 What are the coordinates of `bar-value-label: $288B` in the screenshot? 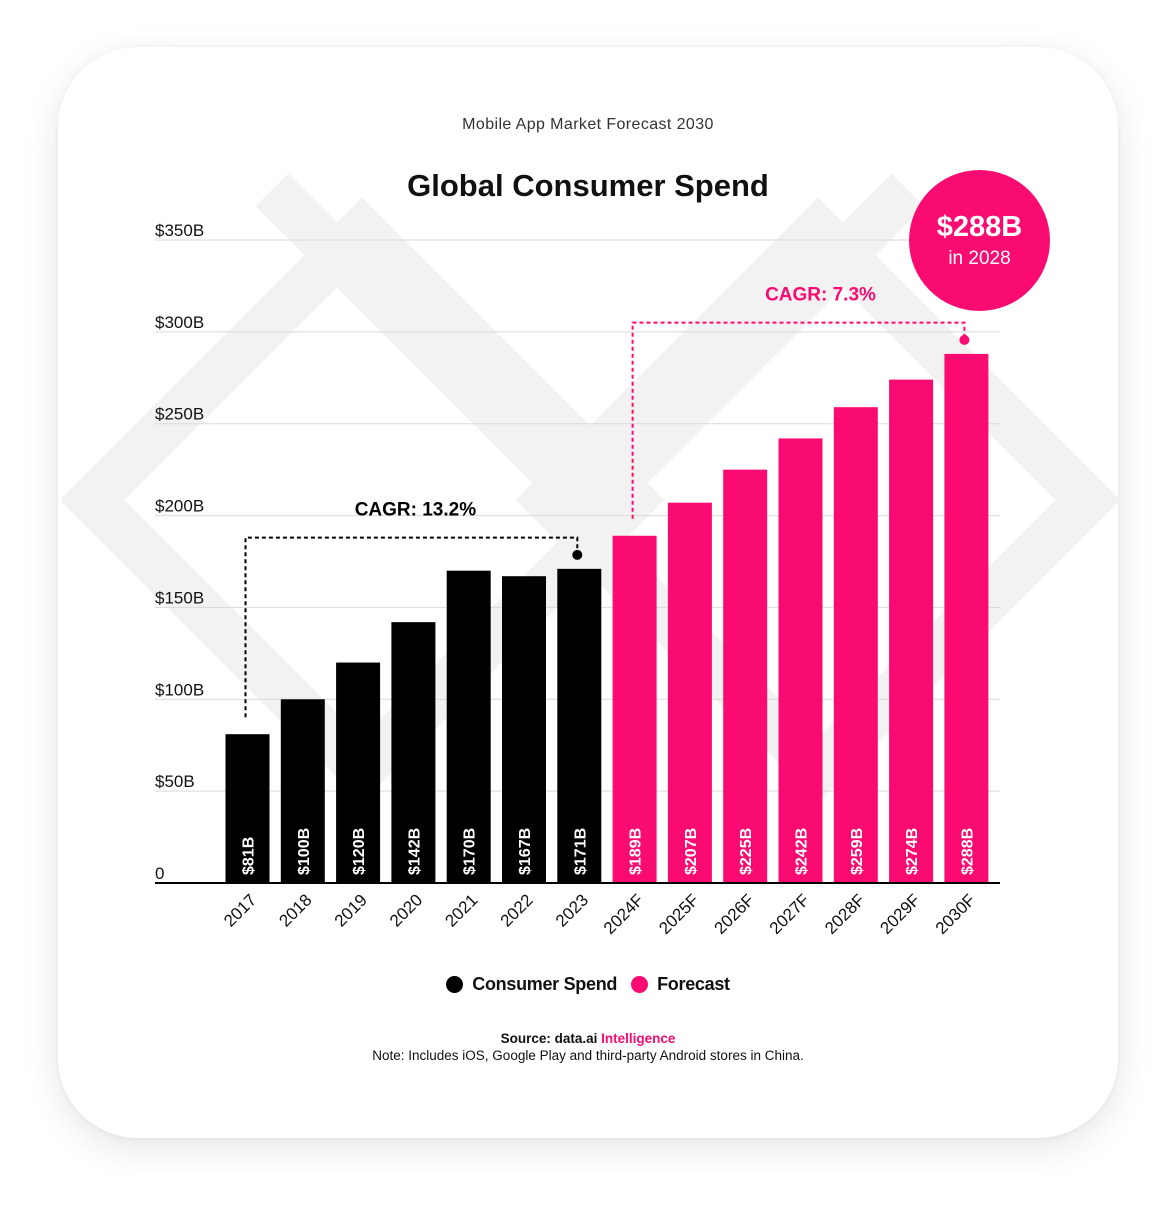 It's located at (967, 851).